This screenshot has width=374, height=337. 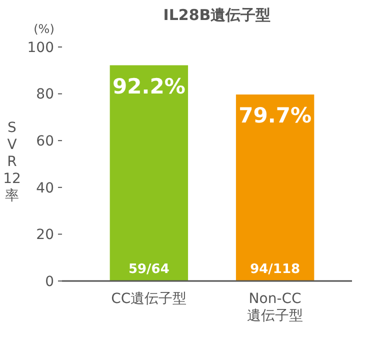 What do you see at coordinates (149, 299) in the screenshot?
I see `x-tick-label: CC遺伝子型` at bounding box center [149, 299].